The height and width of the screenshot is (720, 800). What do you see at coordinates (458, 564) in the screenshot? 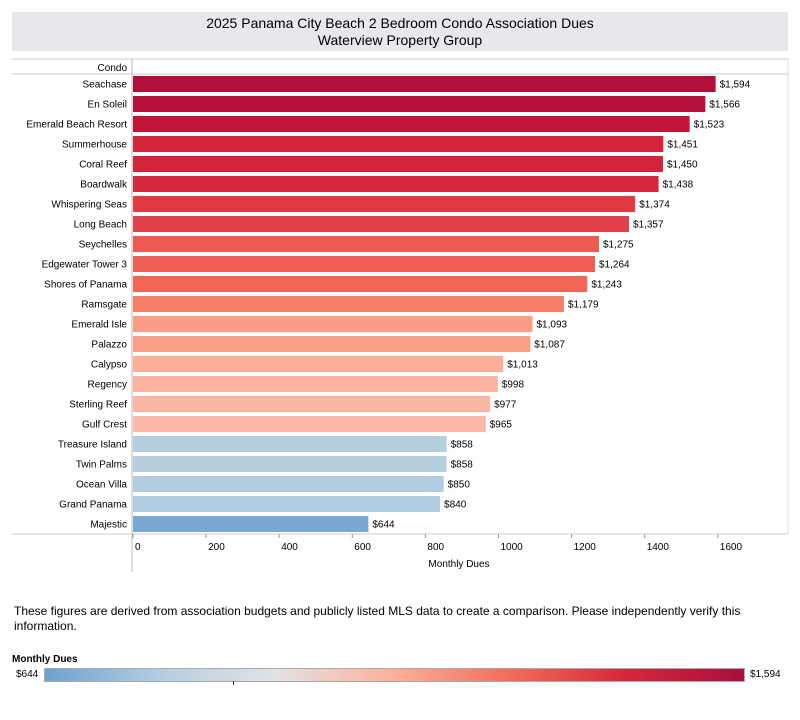
I see `x-axis-label: Monthly Dues` at bounding box center [458, 564].